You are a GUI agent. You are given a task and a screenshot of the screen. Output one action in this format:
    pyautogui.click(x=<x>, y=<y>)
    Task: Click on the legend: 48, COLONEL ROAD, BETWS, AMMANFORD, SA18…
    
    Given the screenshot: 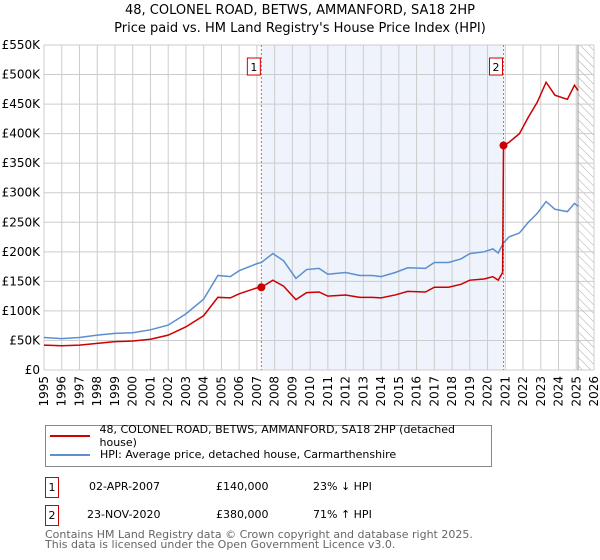 What is the action you would take?
    pyautogui.click(x=268, y=445)
    